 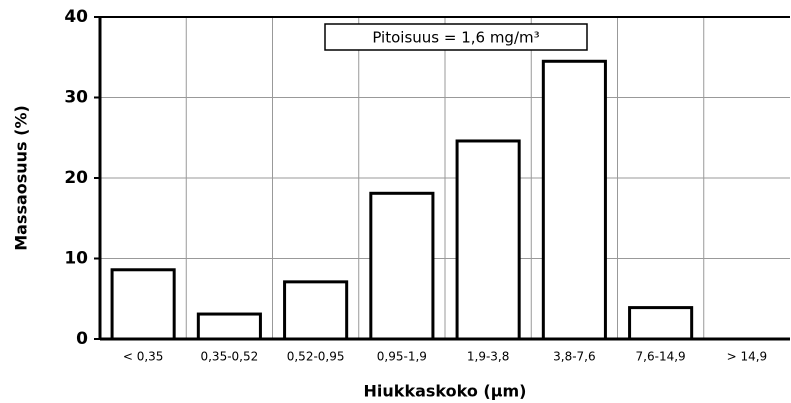 What do you see at coordinates (488, 357) in the screenshot?
I see `x-tick-label: 1,9-3,8` at bounding box center [488, 357].